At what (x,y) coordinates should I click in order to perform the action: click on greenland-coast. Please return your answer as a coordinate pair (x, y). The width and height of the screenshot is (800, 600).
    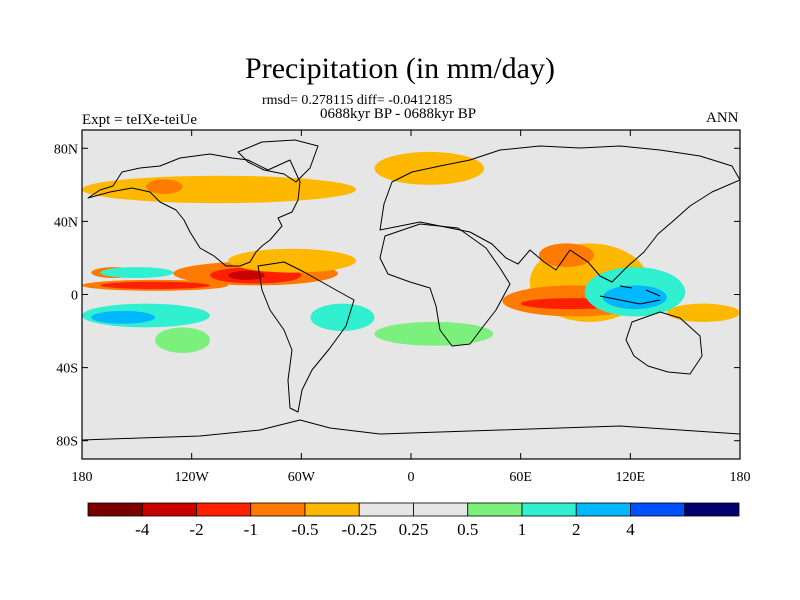
    Looking at the image, I should click on (278, 161).